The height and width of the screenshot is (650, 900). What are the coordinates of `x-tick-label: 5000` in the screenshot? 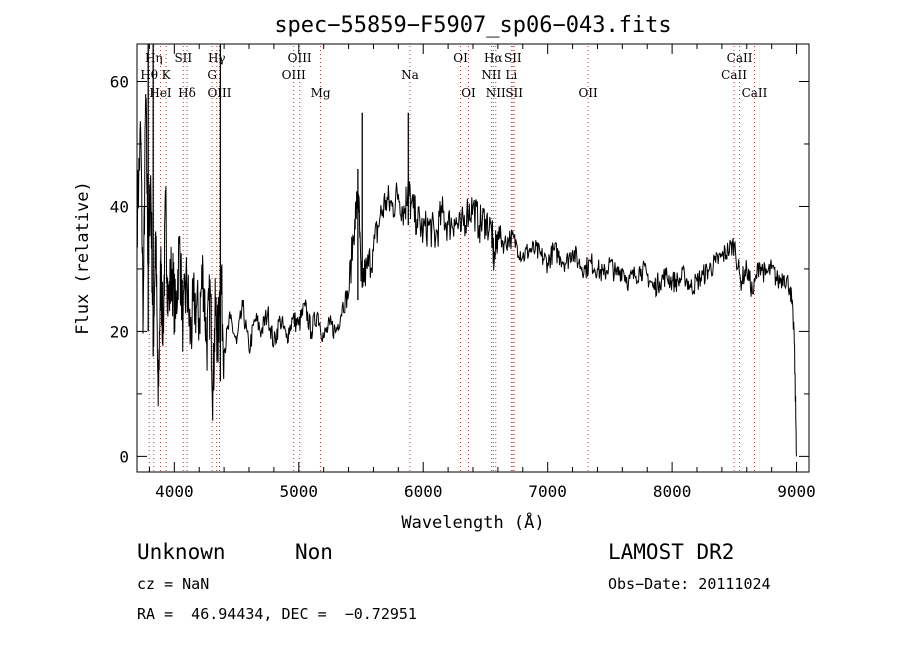 It's located at (299, 491).